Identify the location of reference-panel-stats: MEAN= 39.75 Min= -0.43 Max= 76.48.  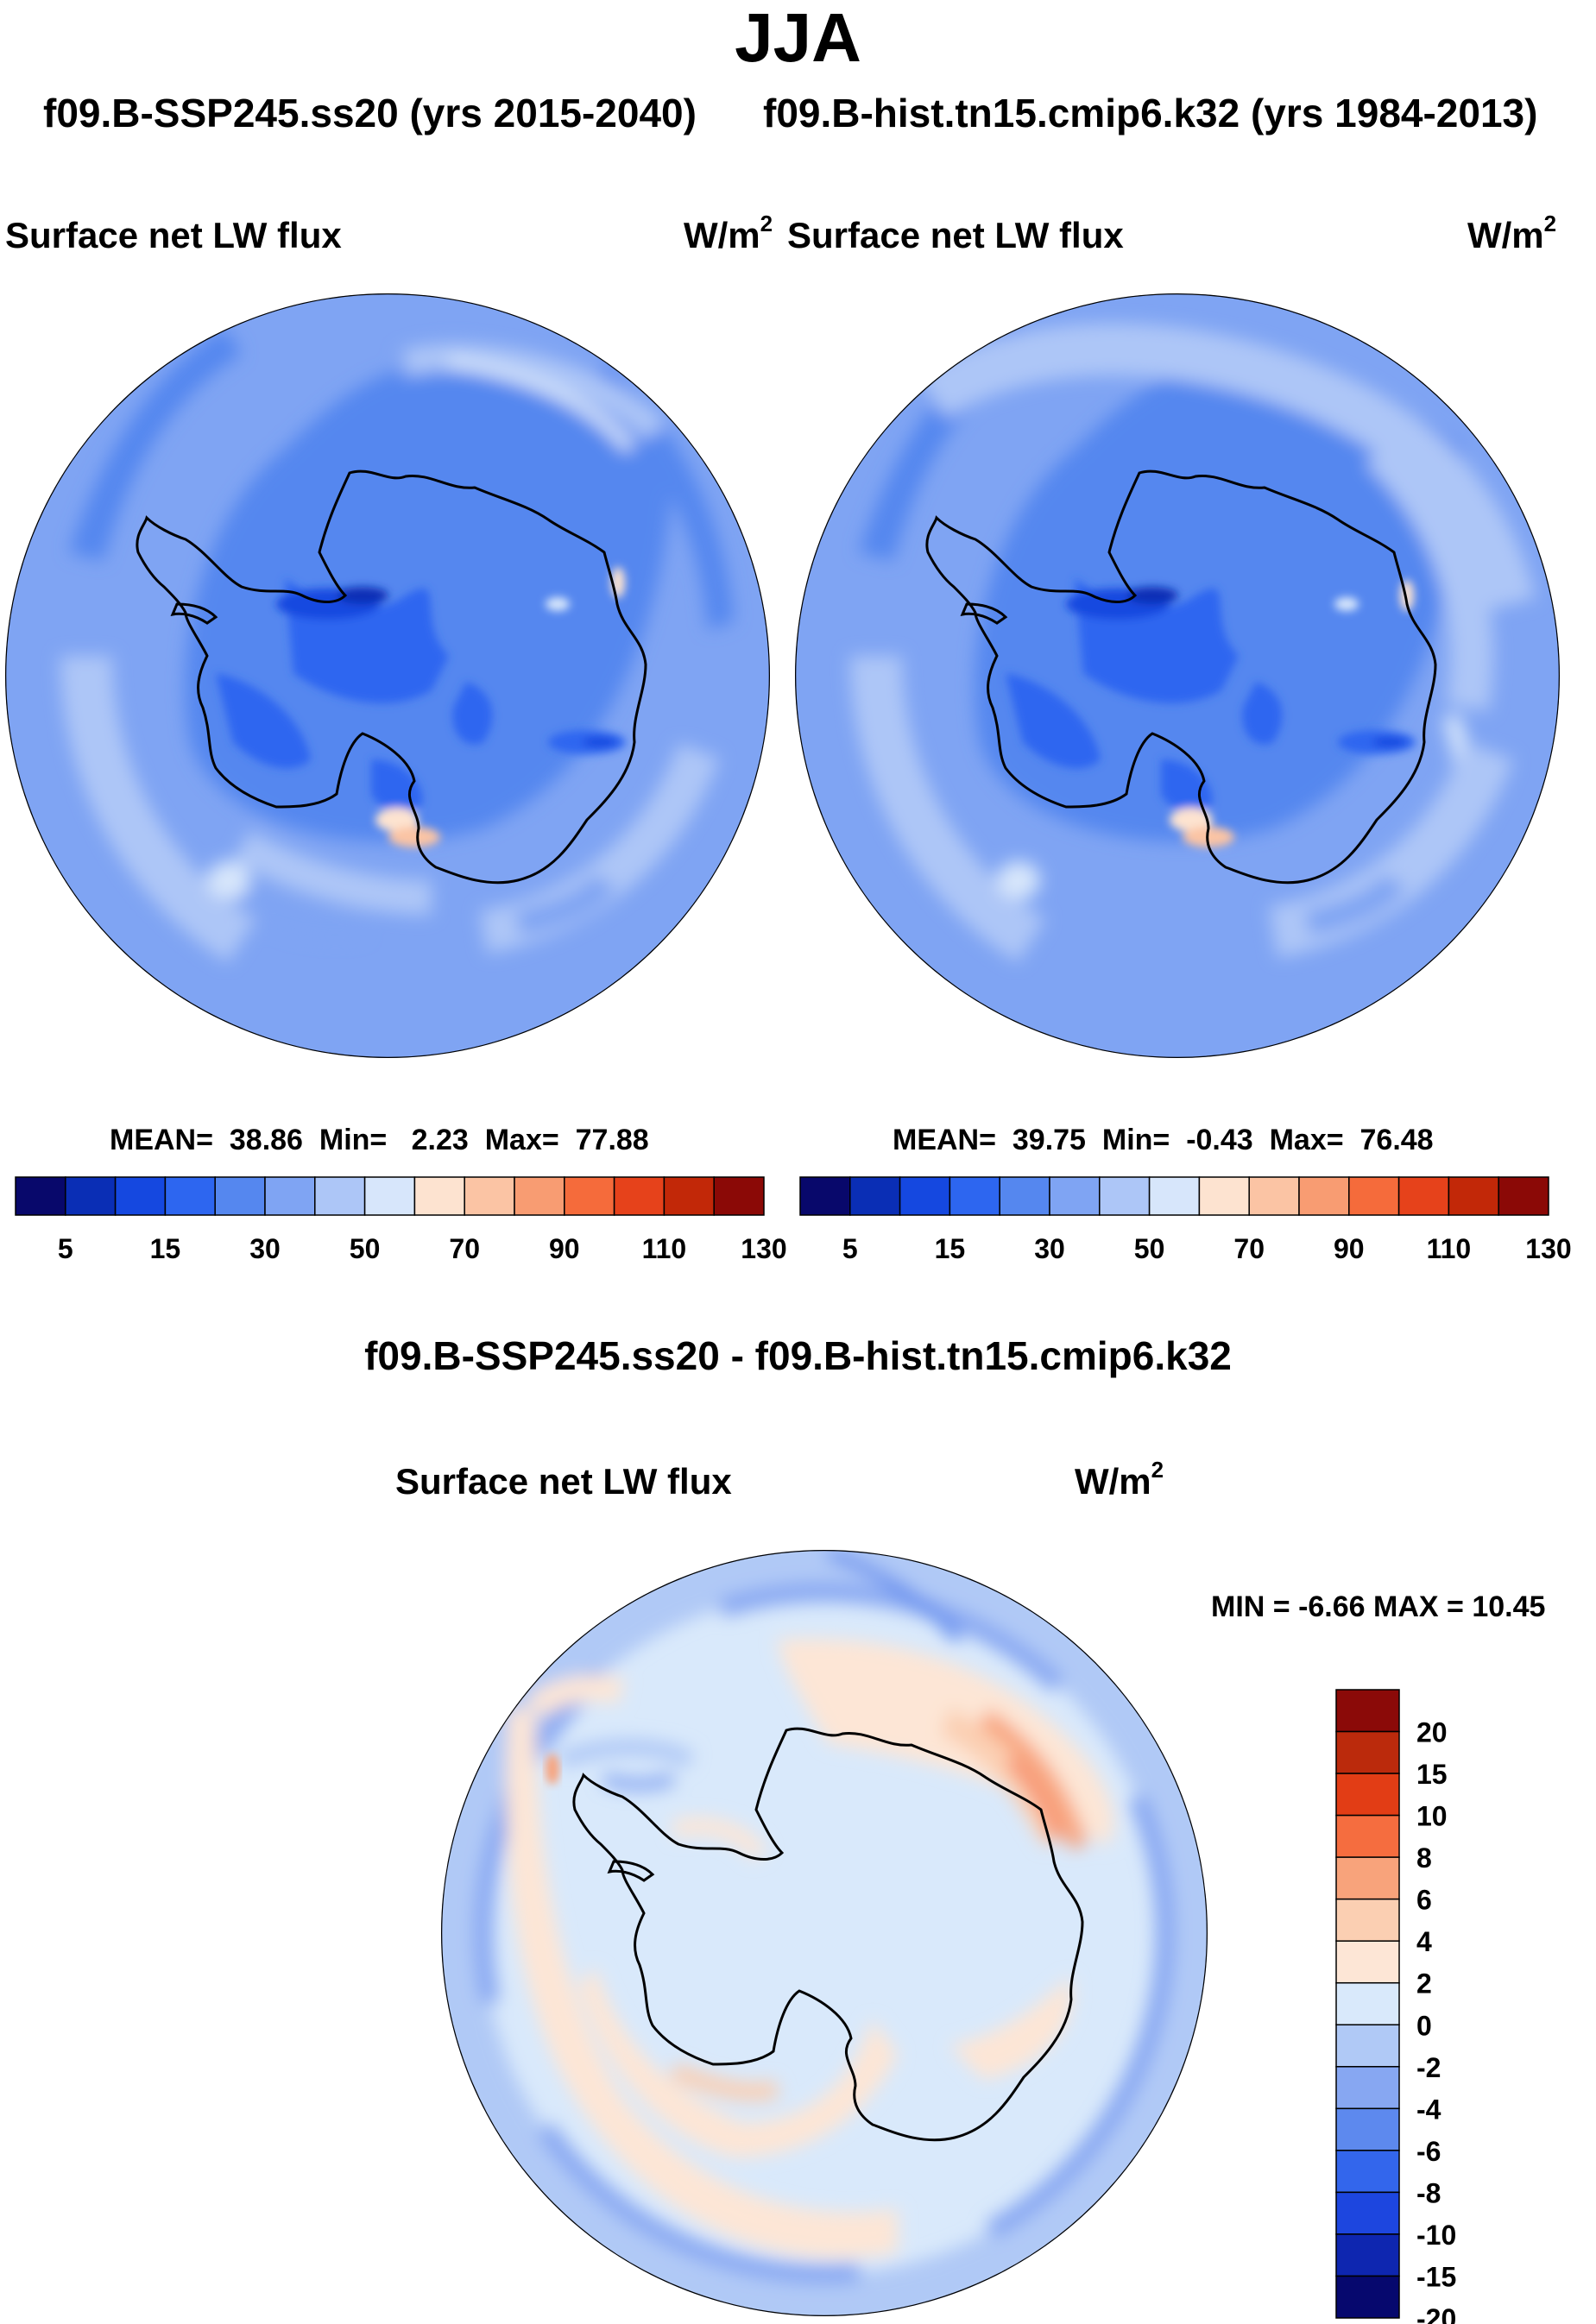
(1163, 1140).